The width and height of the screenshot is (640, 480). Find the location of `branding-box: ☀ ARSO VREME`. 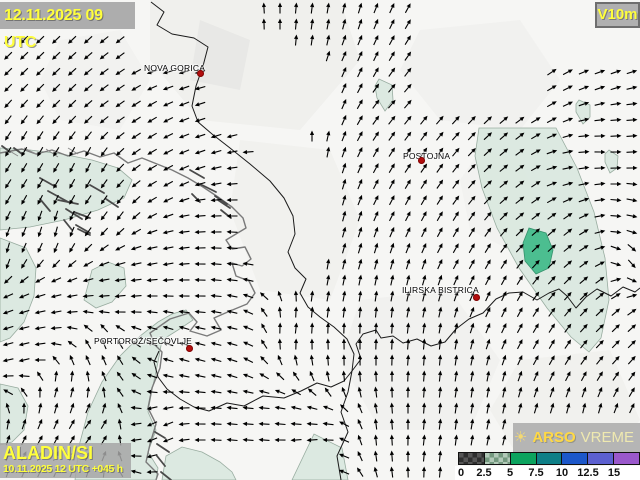

branding-box: ☀ ARSO VREME is located at coordinates (576, 437).